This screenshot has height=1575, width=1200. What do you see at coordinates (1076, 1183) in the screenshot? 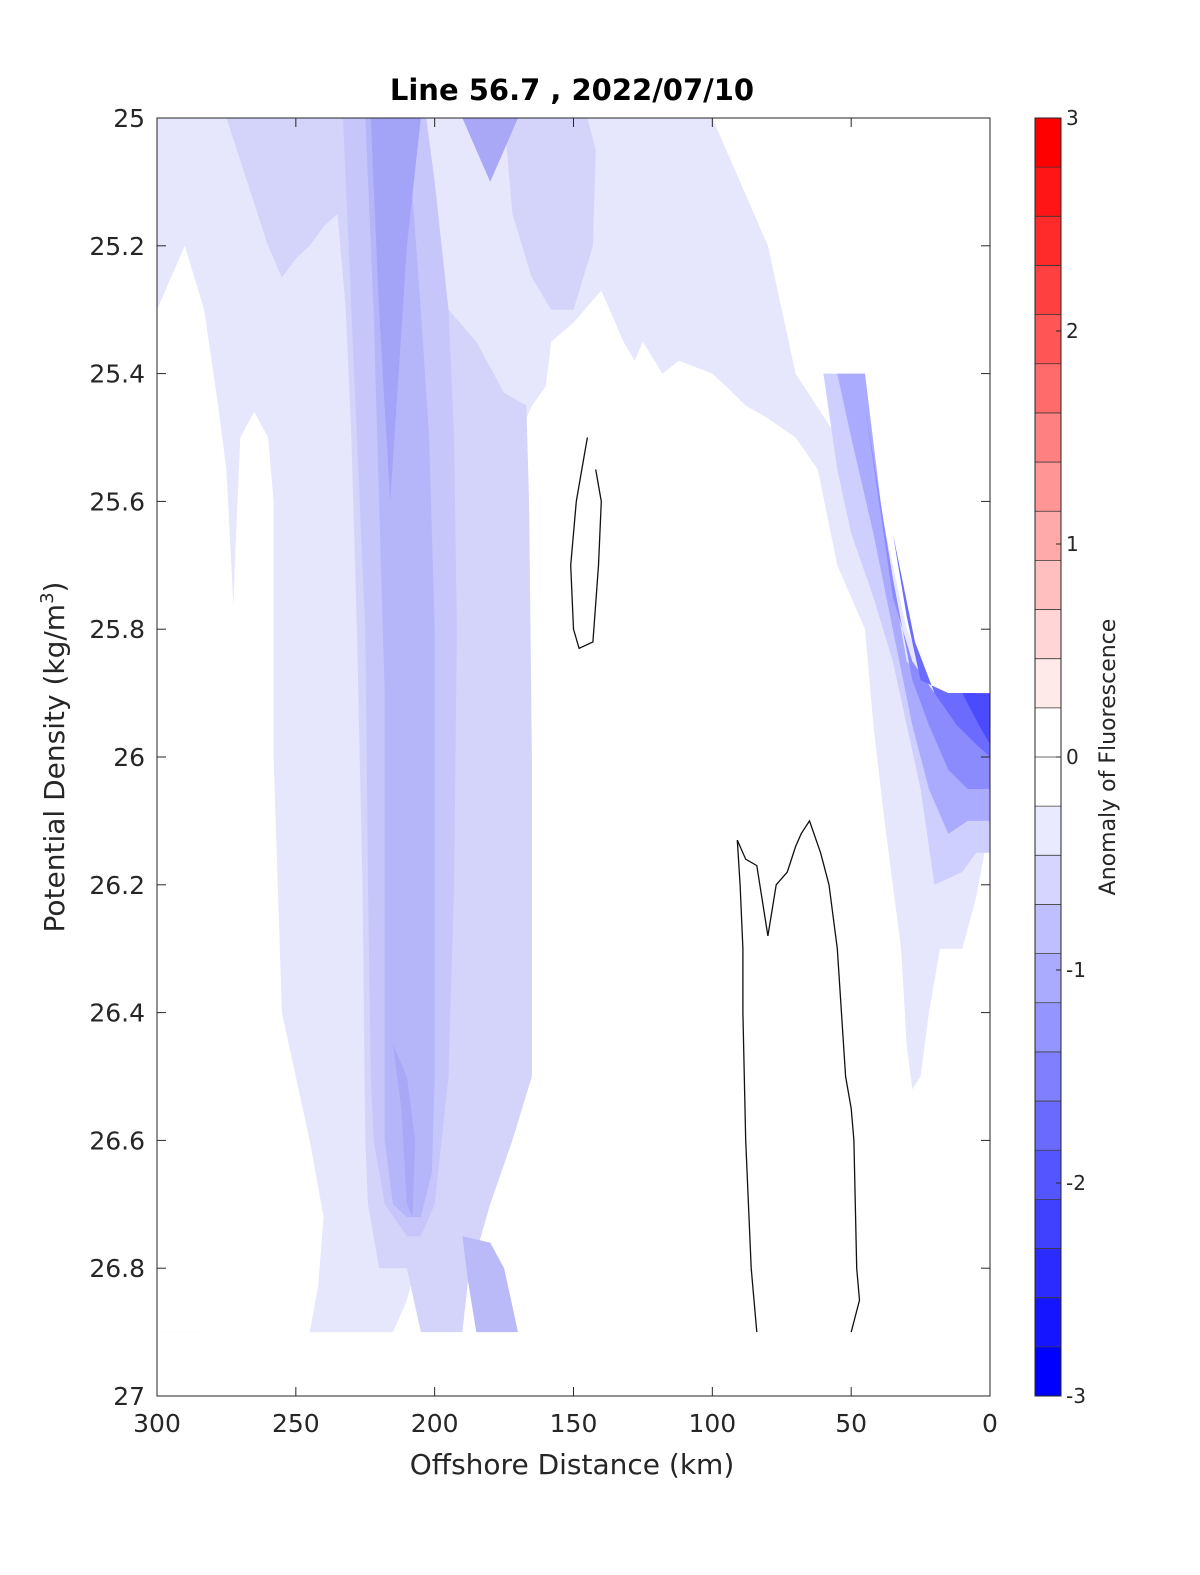
I see `colorbar-tick-label: -2` at bounding box center [1076, 1183].